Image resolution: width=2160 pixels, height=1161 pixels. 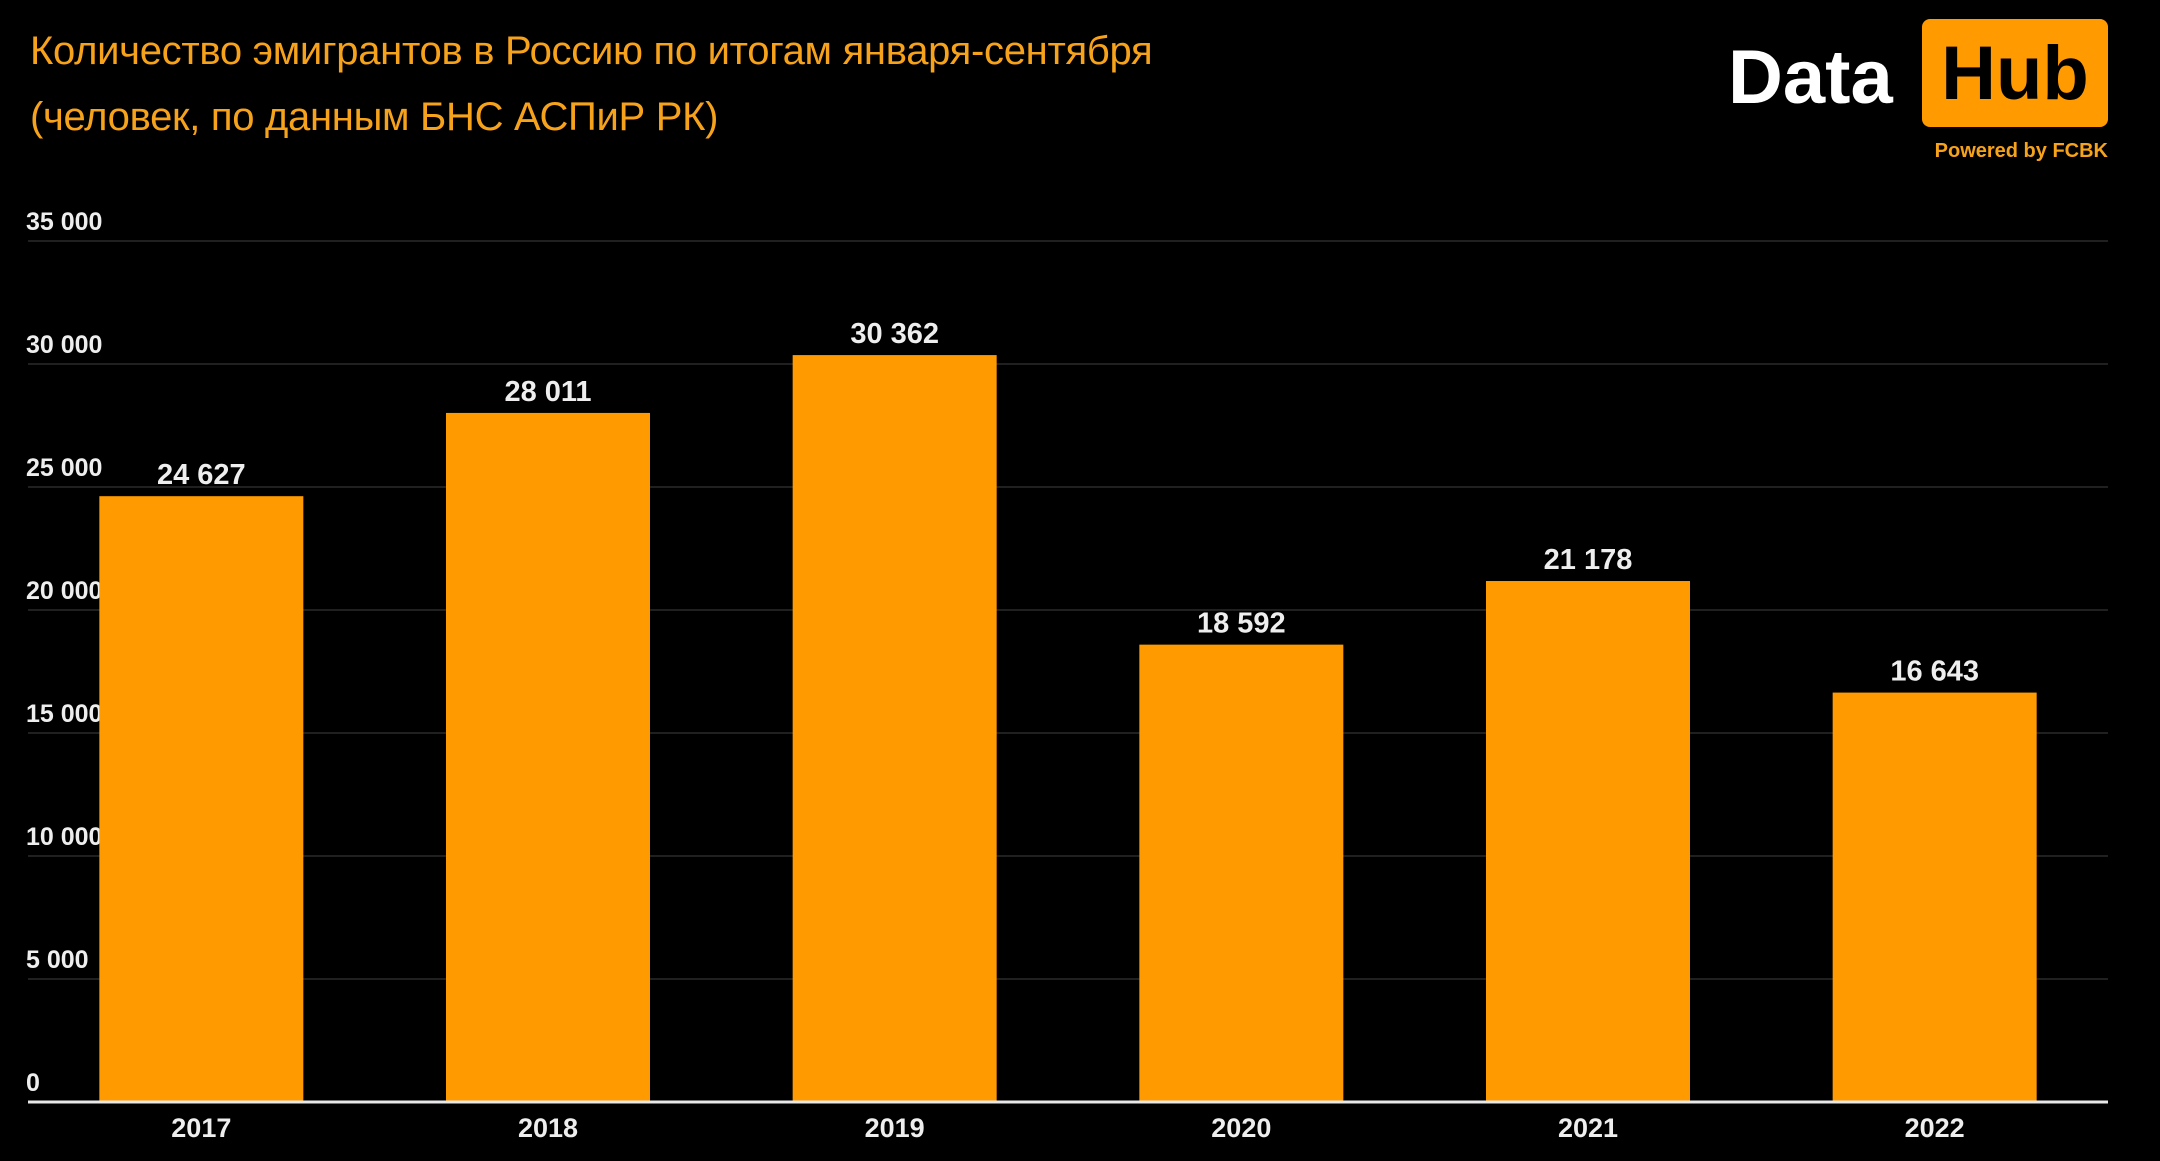 What do you see at coordinates (2021, 151) in the screenshot?
I see `logo-tagline: Powered by FCBK` at bounding box center [2021, 151].